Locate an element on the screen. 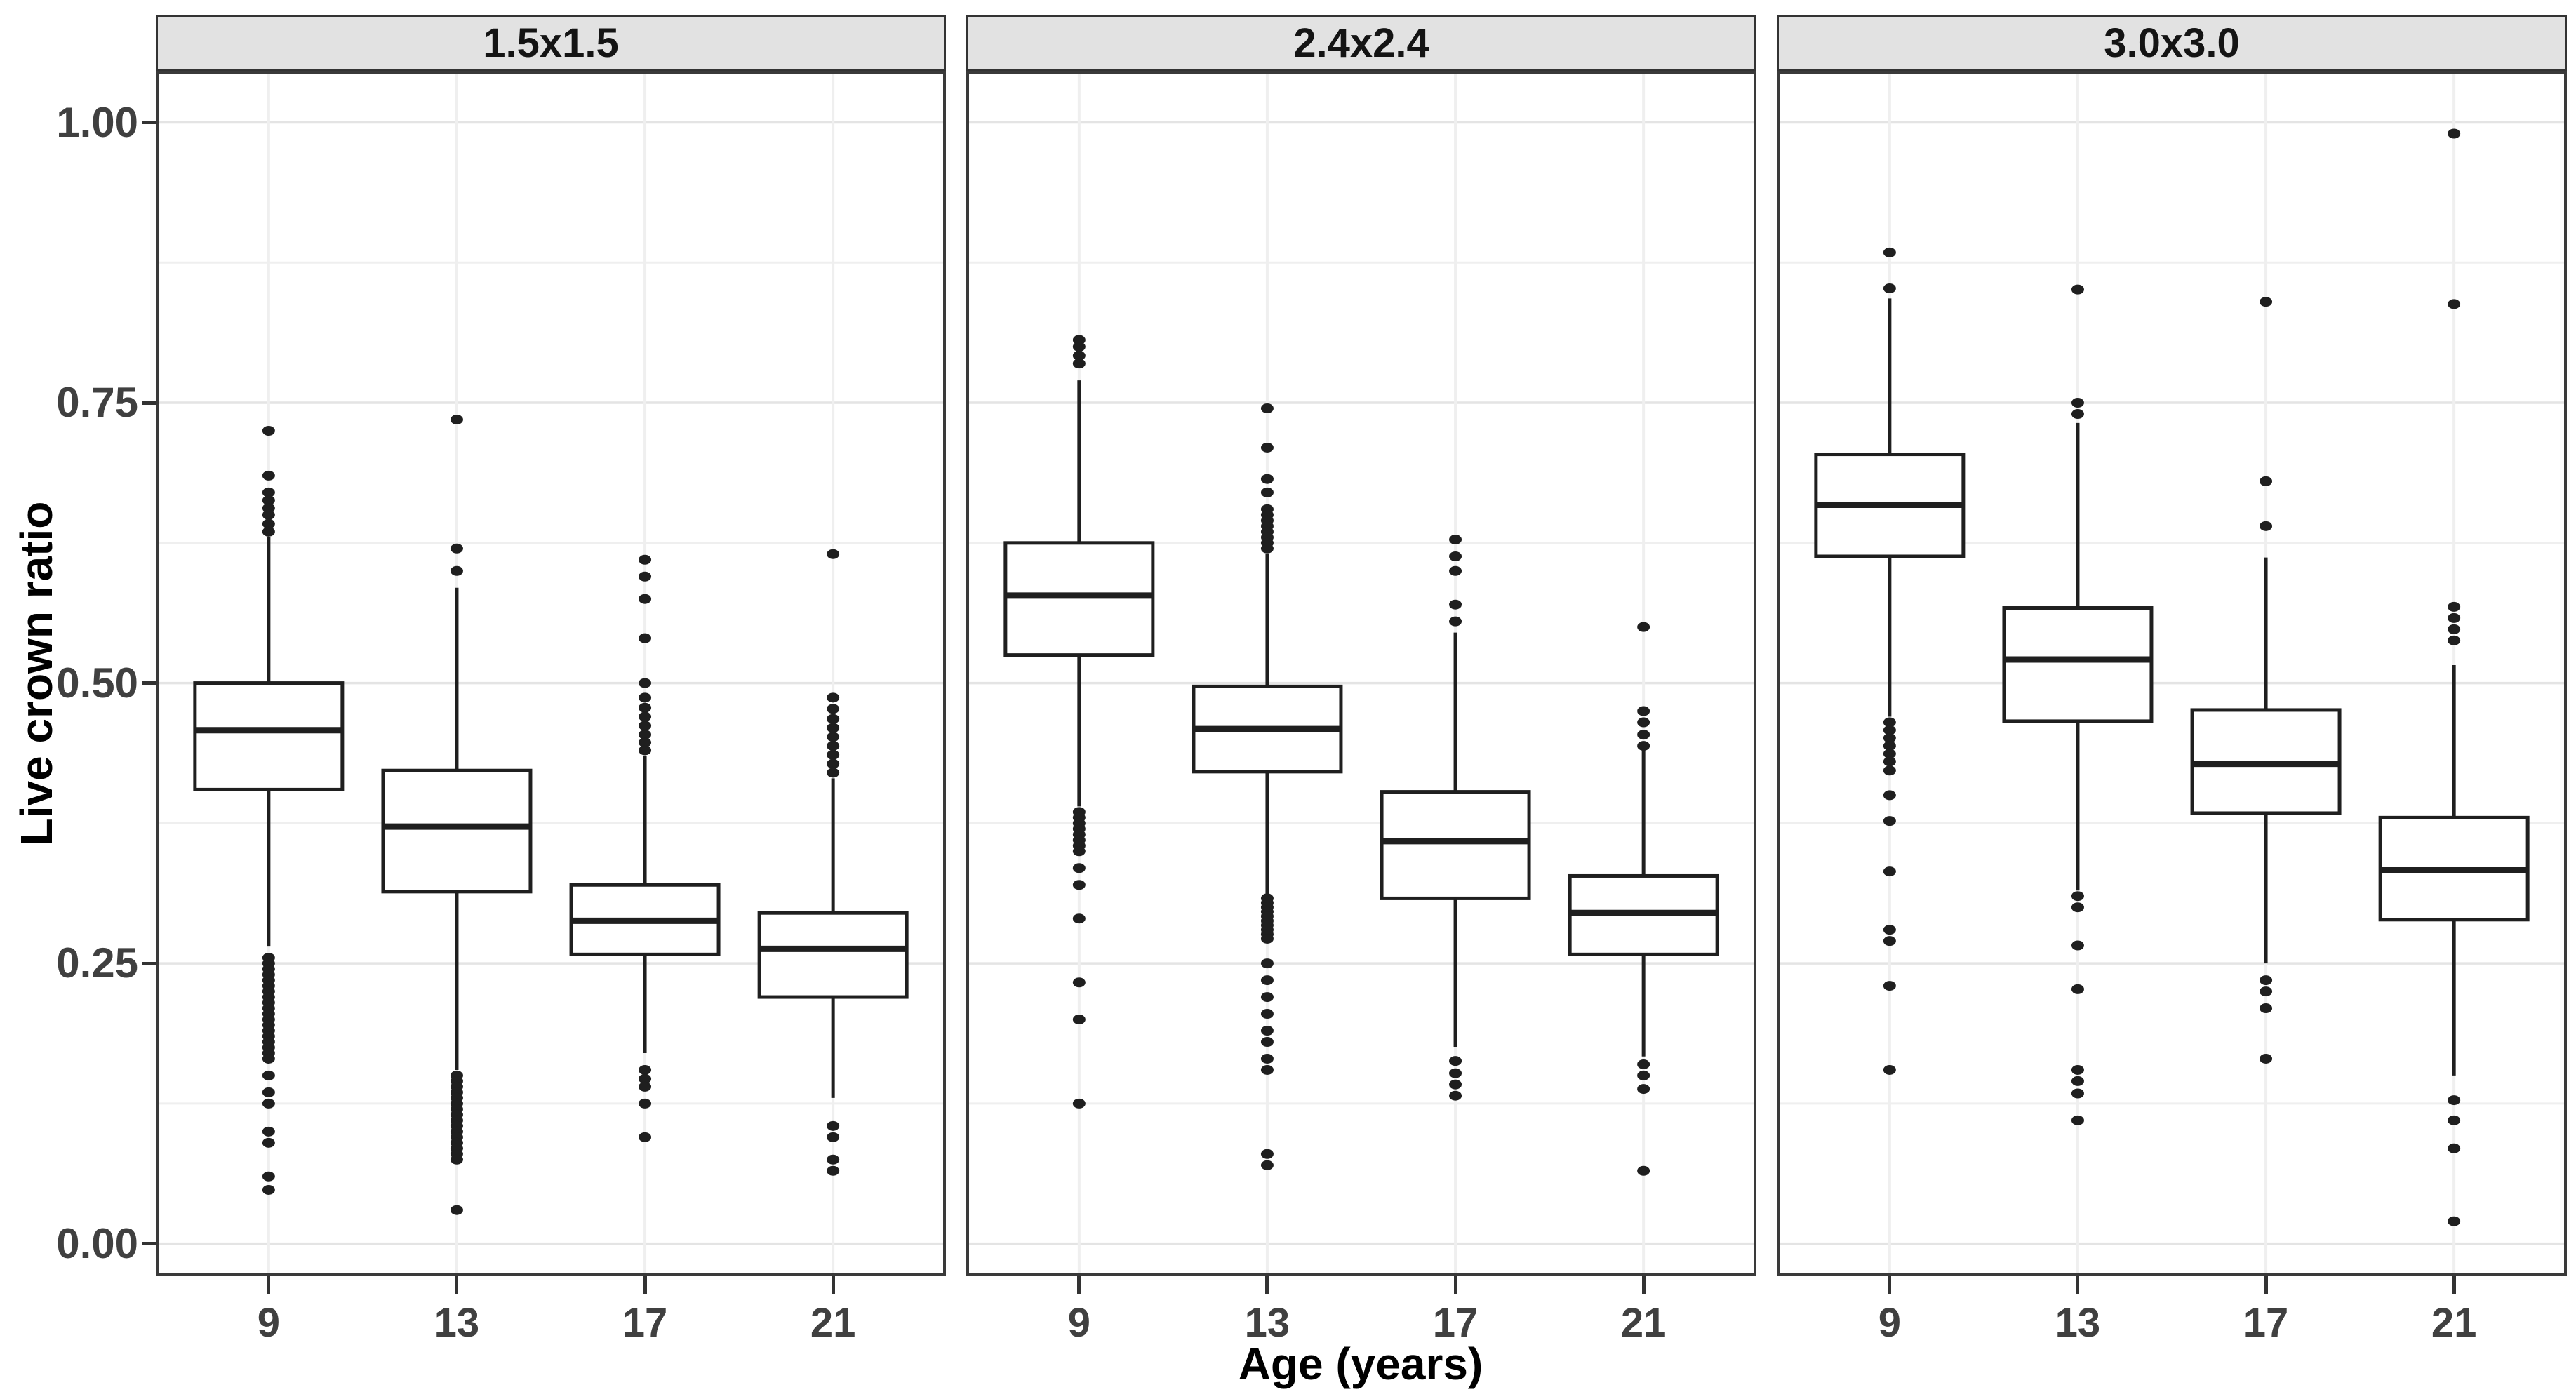 This screenshot has height=1399, width=2576. facet-strip-label: 2.4x2.4 is located at coordinates (1361, 43).